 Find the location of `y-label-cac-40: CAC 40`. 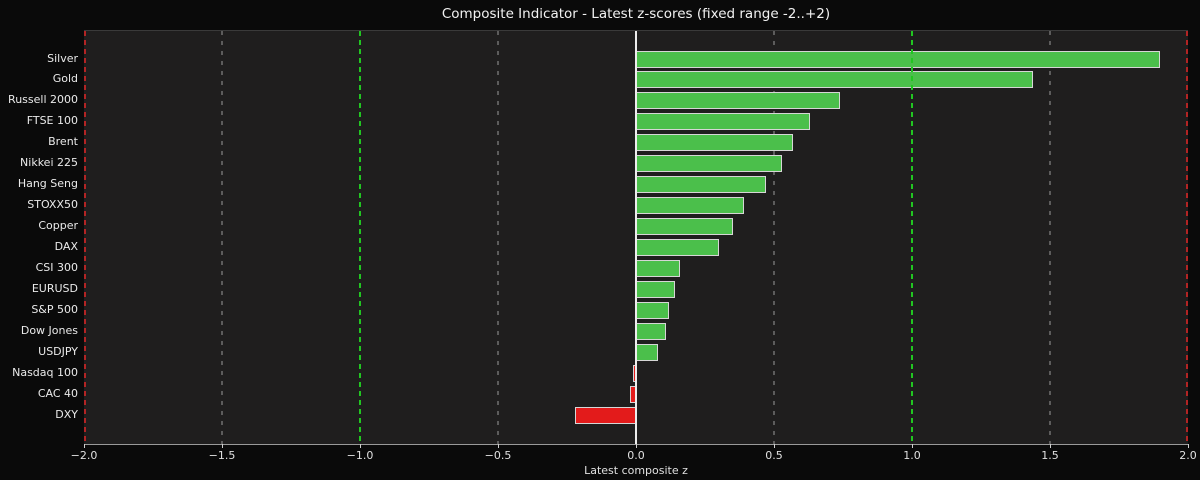

y-label-cac-40: CAC 40 is located at coordinates (57, 393).